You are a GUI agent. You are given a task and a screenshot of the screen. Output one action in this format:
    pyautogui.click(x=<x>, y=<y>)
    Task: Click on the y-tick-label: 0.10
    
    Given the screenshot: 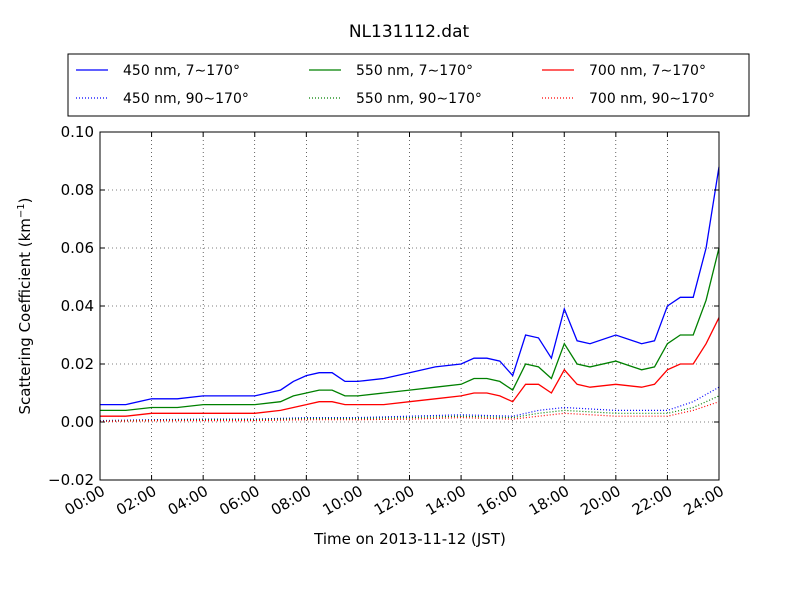 What is the action you would take?
    pyautogui.click(x=77, y=132)
    